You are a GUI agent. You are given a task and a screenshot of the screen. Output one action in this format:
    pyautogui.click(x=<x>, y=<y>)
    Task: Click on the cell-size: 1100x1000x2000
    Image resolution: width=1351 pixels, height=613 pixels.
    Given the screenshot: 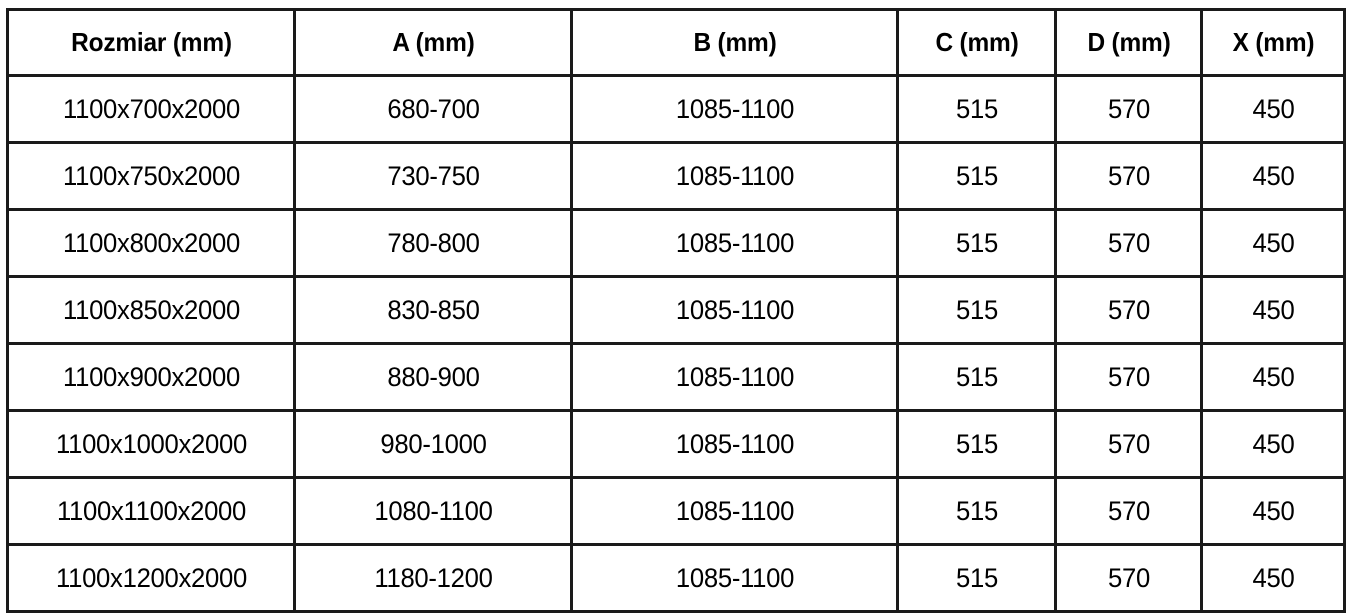 What is the action you would take?
    pyautogui.click(x=151, y=444)
    